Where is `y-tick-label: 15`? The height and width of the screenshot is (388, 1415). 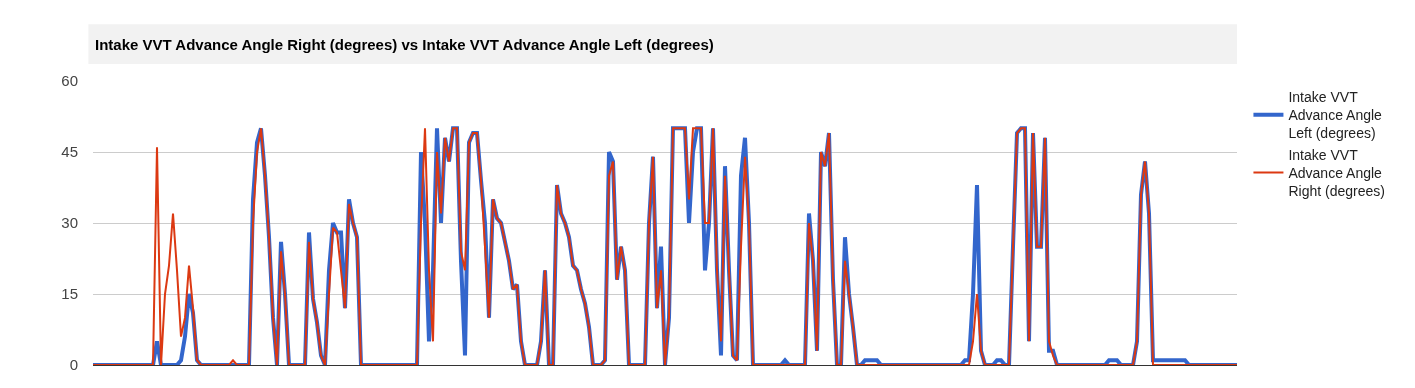
y-tick-label: 15 is located at coordinates (69, 294).